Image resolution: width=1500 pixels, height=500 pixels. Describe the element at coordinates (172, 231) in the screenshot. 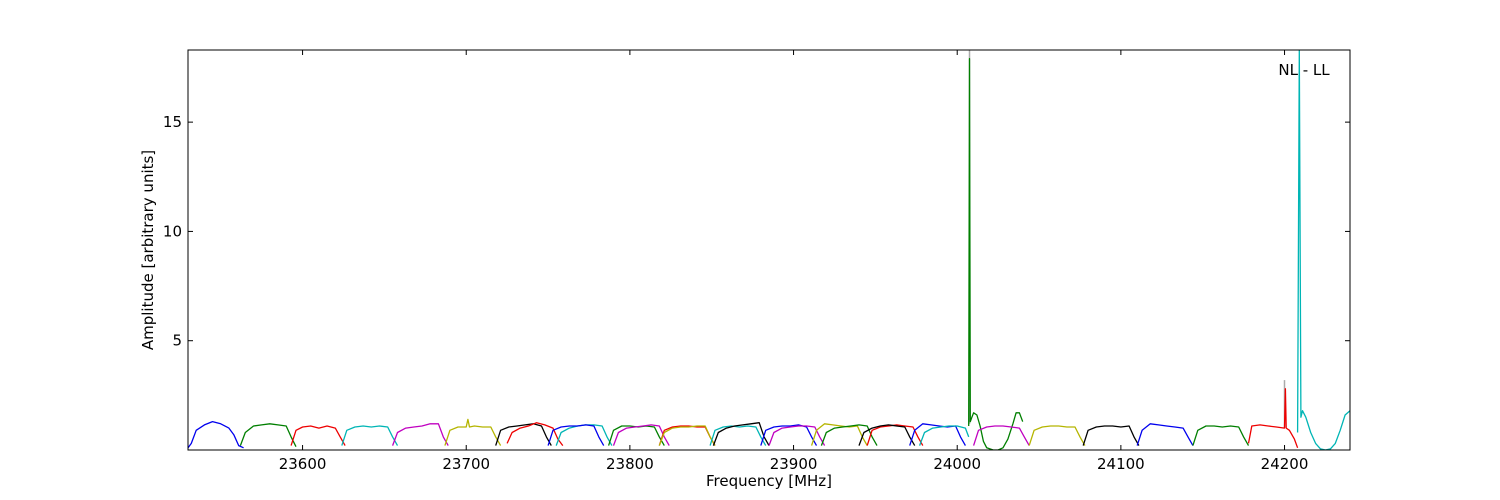

I see `y-tick-label: 10` at that location.